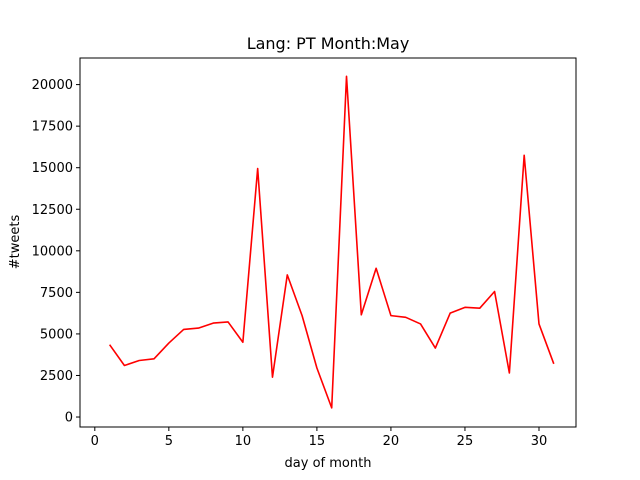 The width and height of the screenshot is (640, 480). Describe the element at coordinates (15, 242) in the screenshot. I see `y-axis-label: #tweets` at that location.